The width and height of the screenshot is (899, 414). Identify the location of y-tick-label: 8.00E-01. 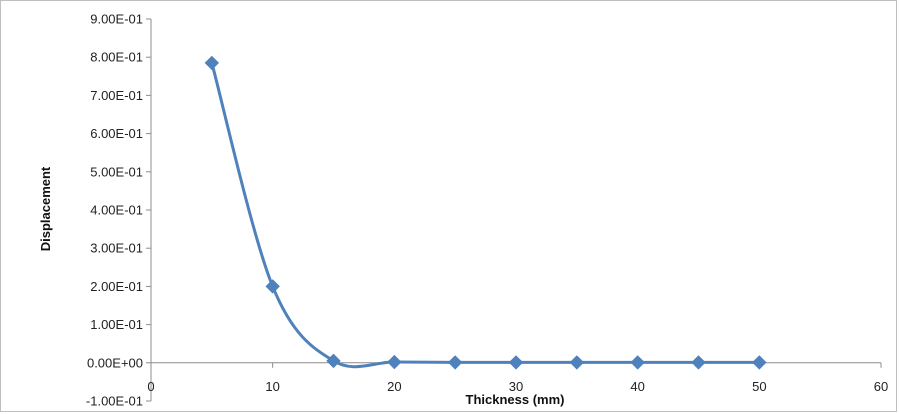
(116, 57).